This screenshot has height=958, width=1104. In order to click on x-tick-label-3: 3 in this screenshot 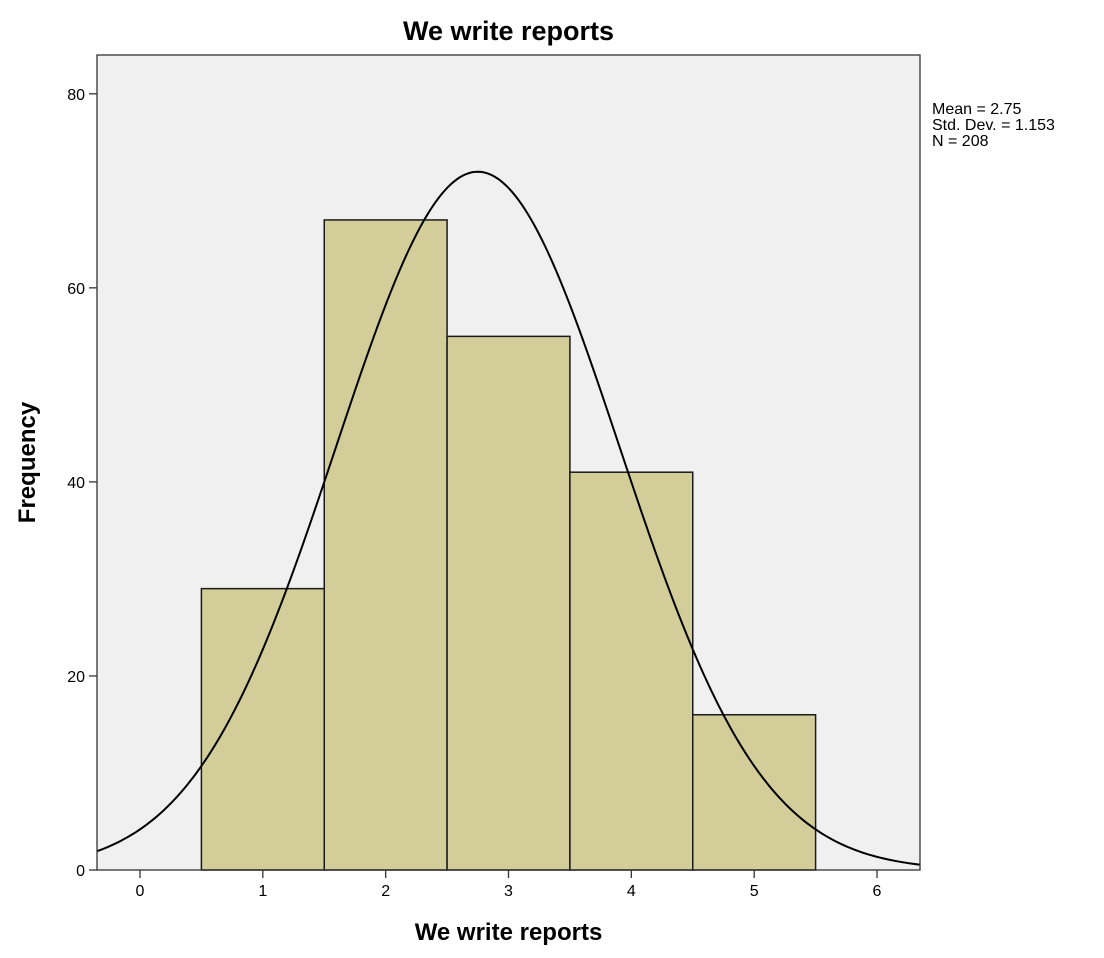, I will do `click(508, 891)`.